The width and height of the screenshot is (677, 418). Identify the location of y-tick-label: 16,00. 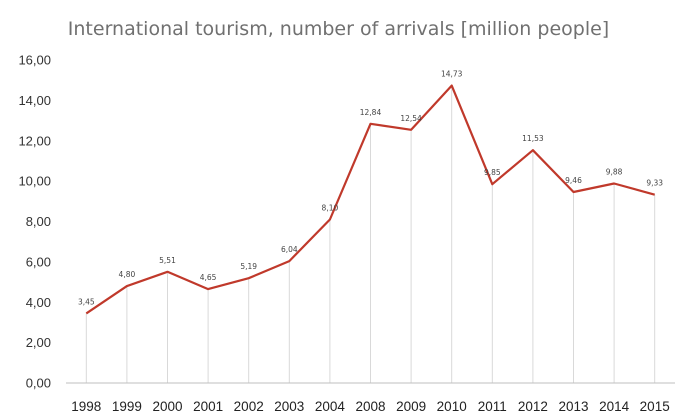
(34, 60).